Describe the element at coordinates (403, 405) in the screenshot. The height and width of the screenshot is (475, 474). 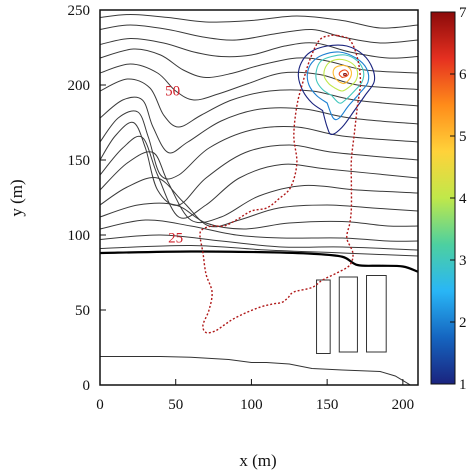
I see `x-tick-label: 200` at that location.